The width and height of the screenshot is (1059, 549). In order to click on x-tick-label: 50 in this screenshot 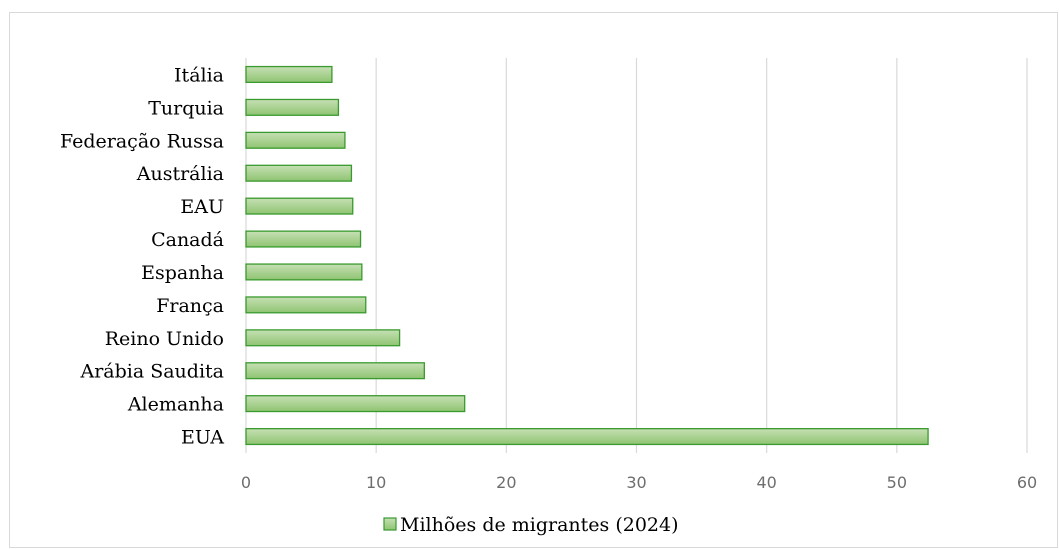, I will do `click(897, 482)`.